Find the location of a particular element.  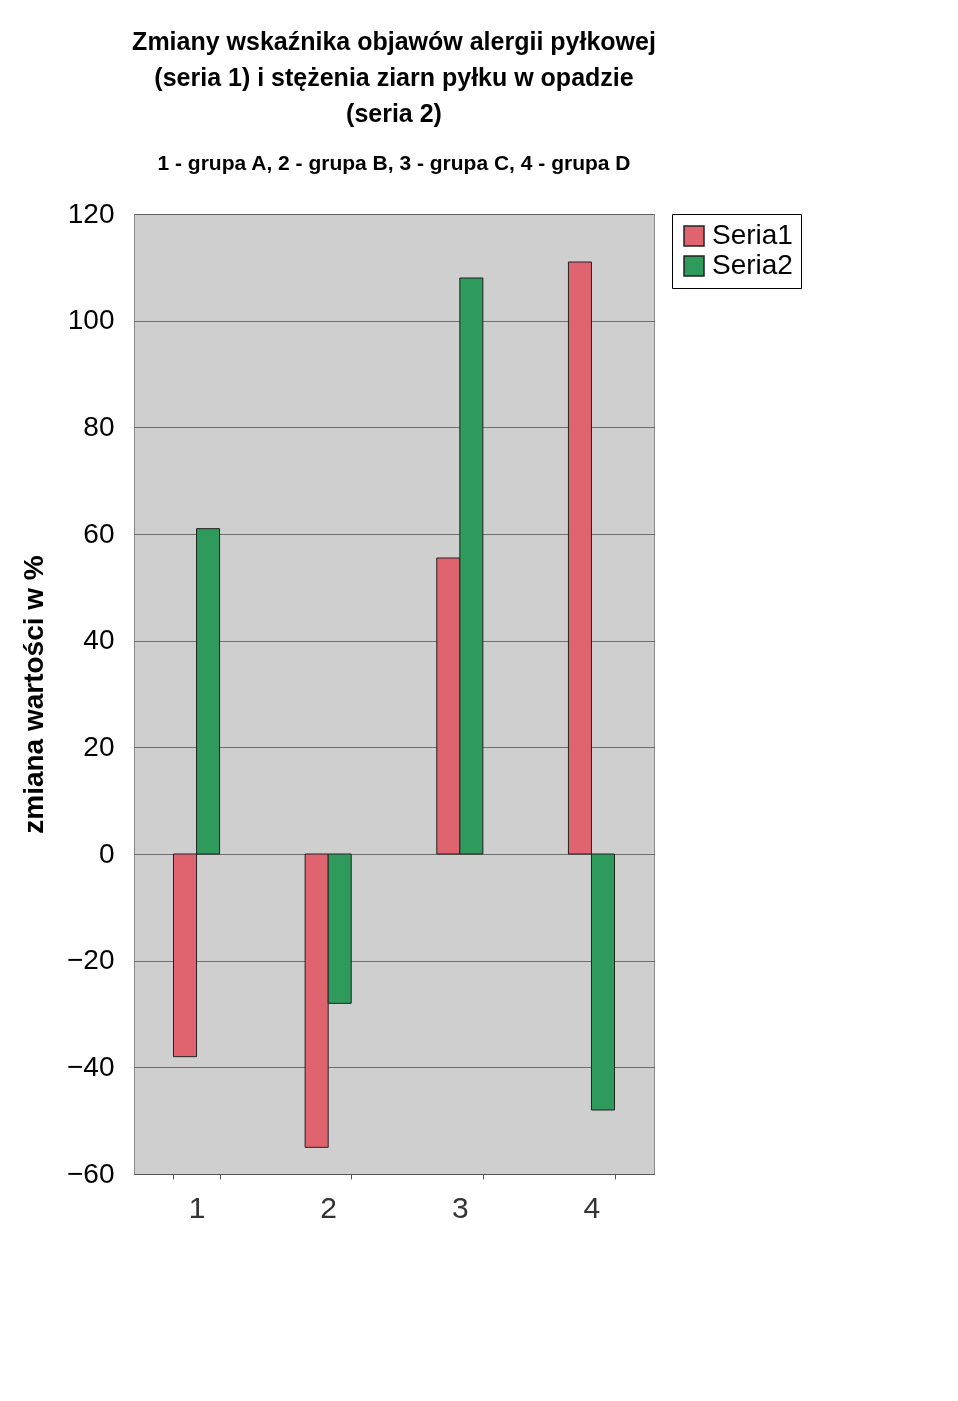

chart-subtitle: 1 - grupa A, 2 - grupa B, 3 - grupa C, 4 - grupa D is located at coordinates (394, 162).